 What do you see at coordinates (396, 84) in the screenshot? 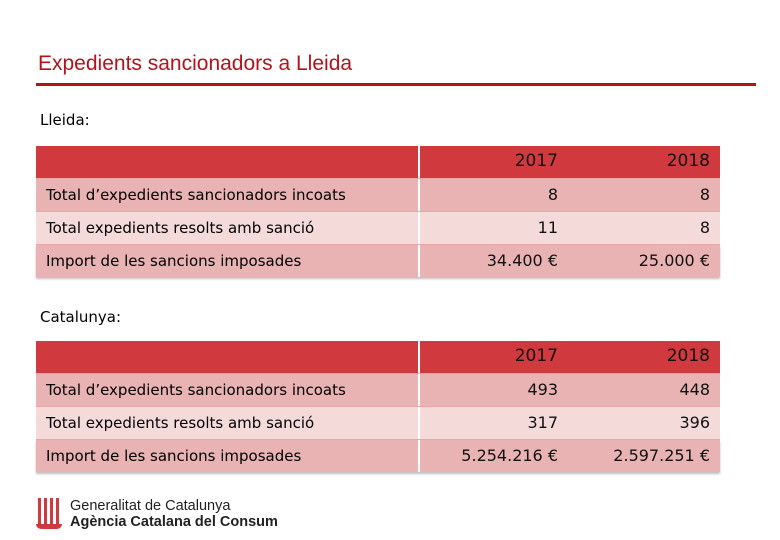
I see `title-divider` at bounding box center [396, 84].